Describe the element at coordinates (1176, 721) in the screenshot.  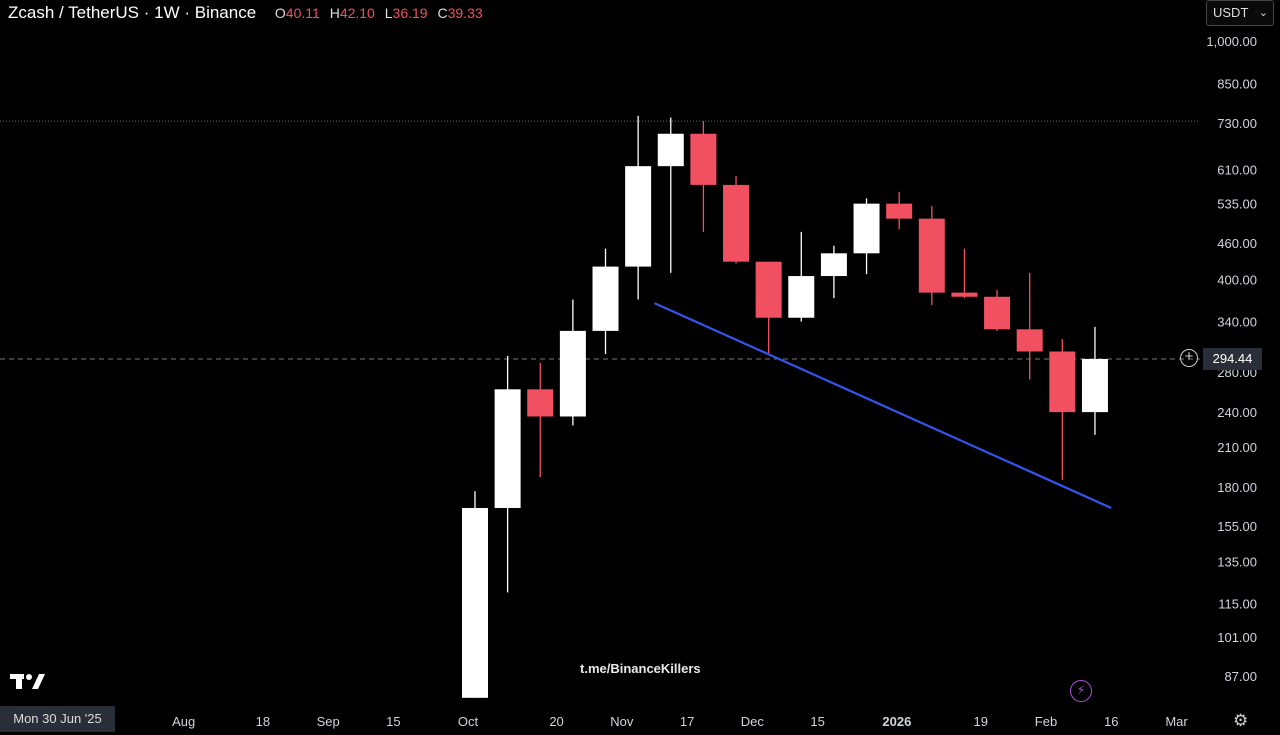
I see `x-tick-label: Mar` at that location.